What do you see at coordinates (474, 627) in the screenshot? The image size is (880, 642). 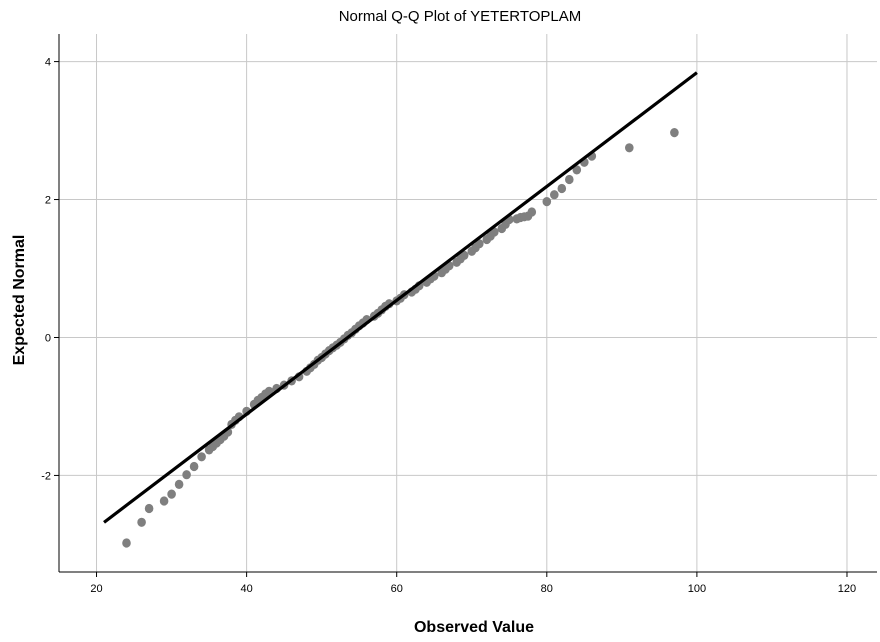 I see `x-axis-title: Observed Value` at bounding box center [474, 627].